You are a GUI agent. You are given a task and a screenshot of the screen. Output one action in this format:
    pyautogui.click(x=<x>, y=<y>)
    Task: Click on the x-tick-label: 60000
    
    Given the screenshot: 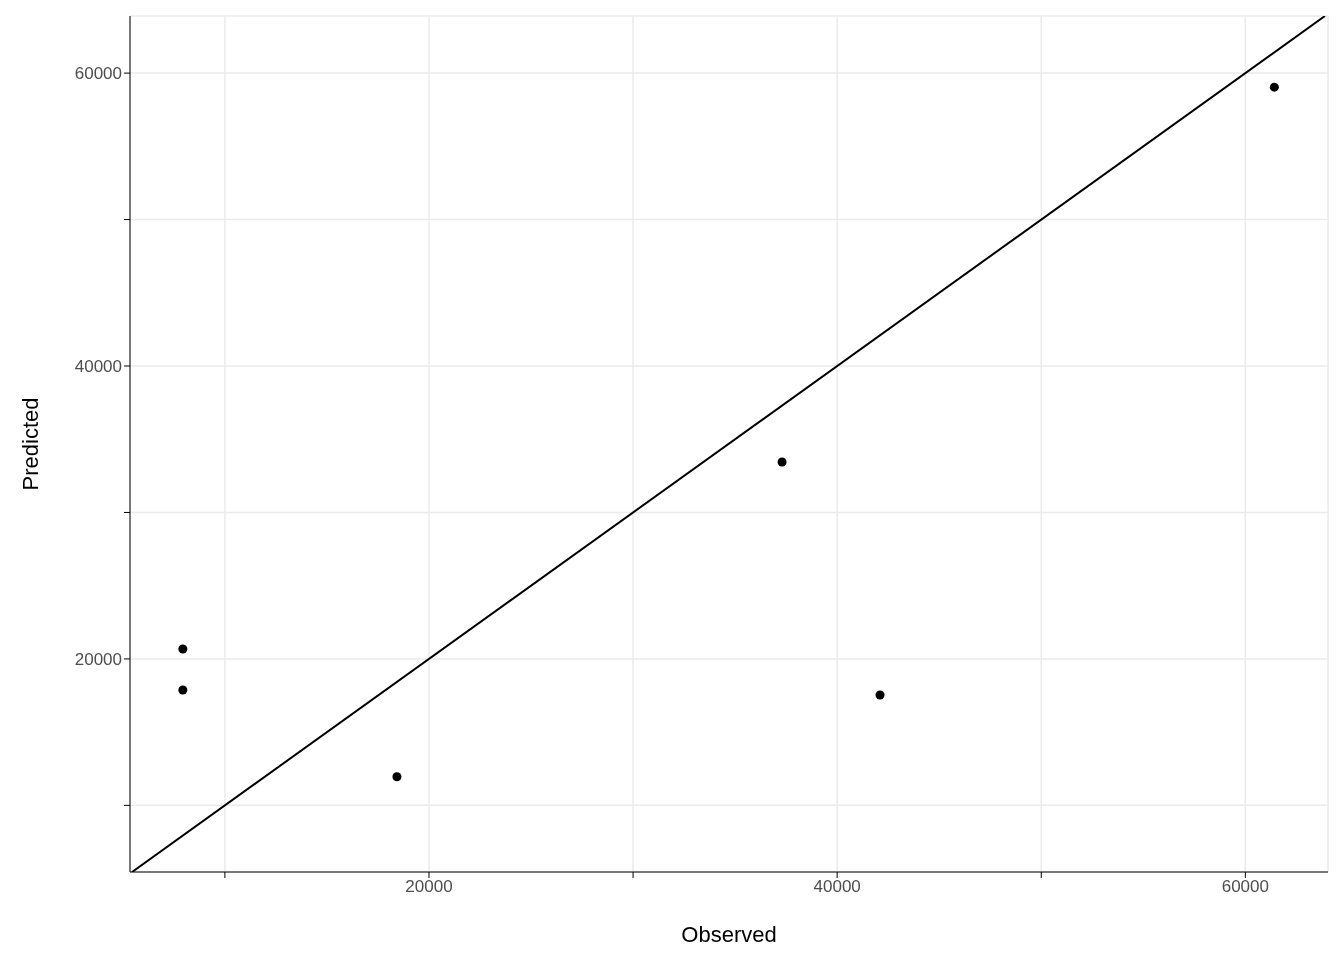 What is the action you would take?
    pyautogui.click(x=1245, y=887)
    